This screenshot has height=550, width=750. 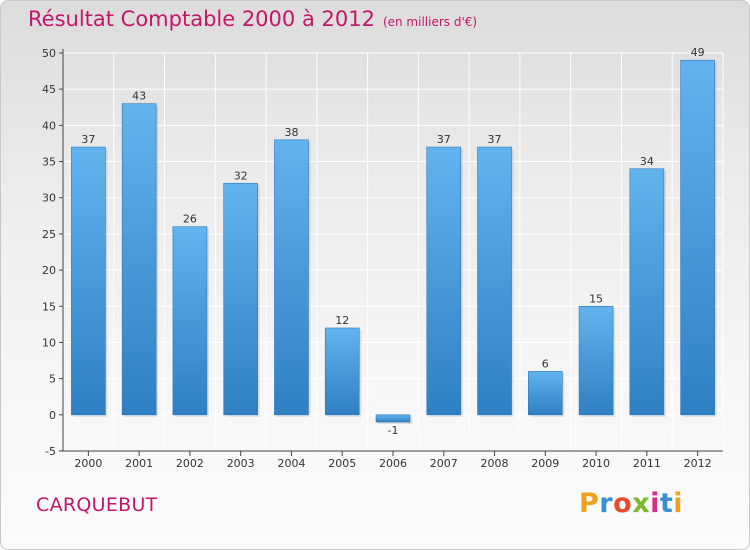 What do you see at coordinates (545, 363) in the screenshot?
I see `data-label: 6` at bounding box center [545, 363].